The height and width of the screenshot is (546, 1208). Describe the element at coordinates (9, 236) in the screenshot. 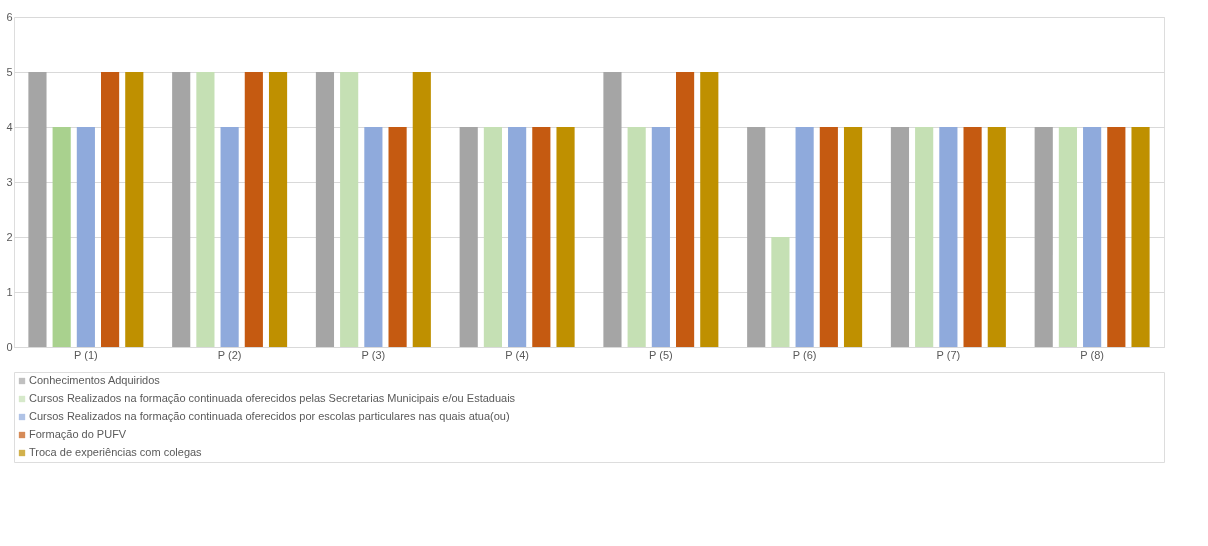

I see `y-tick-label: 2` at that location.